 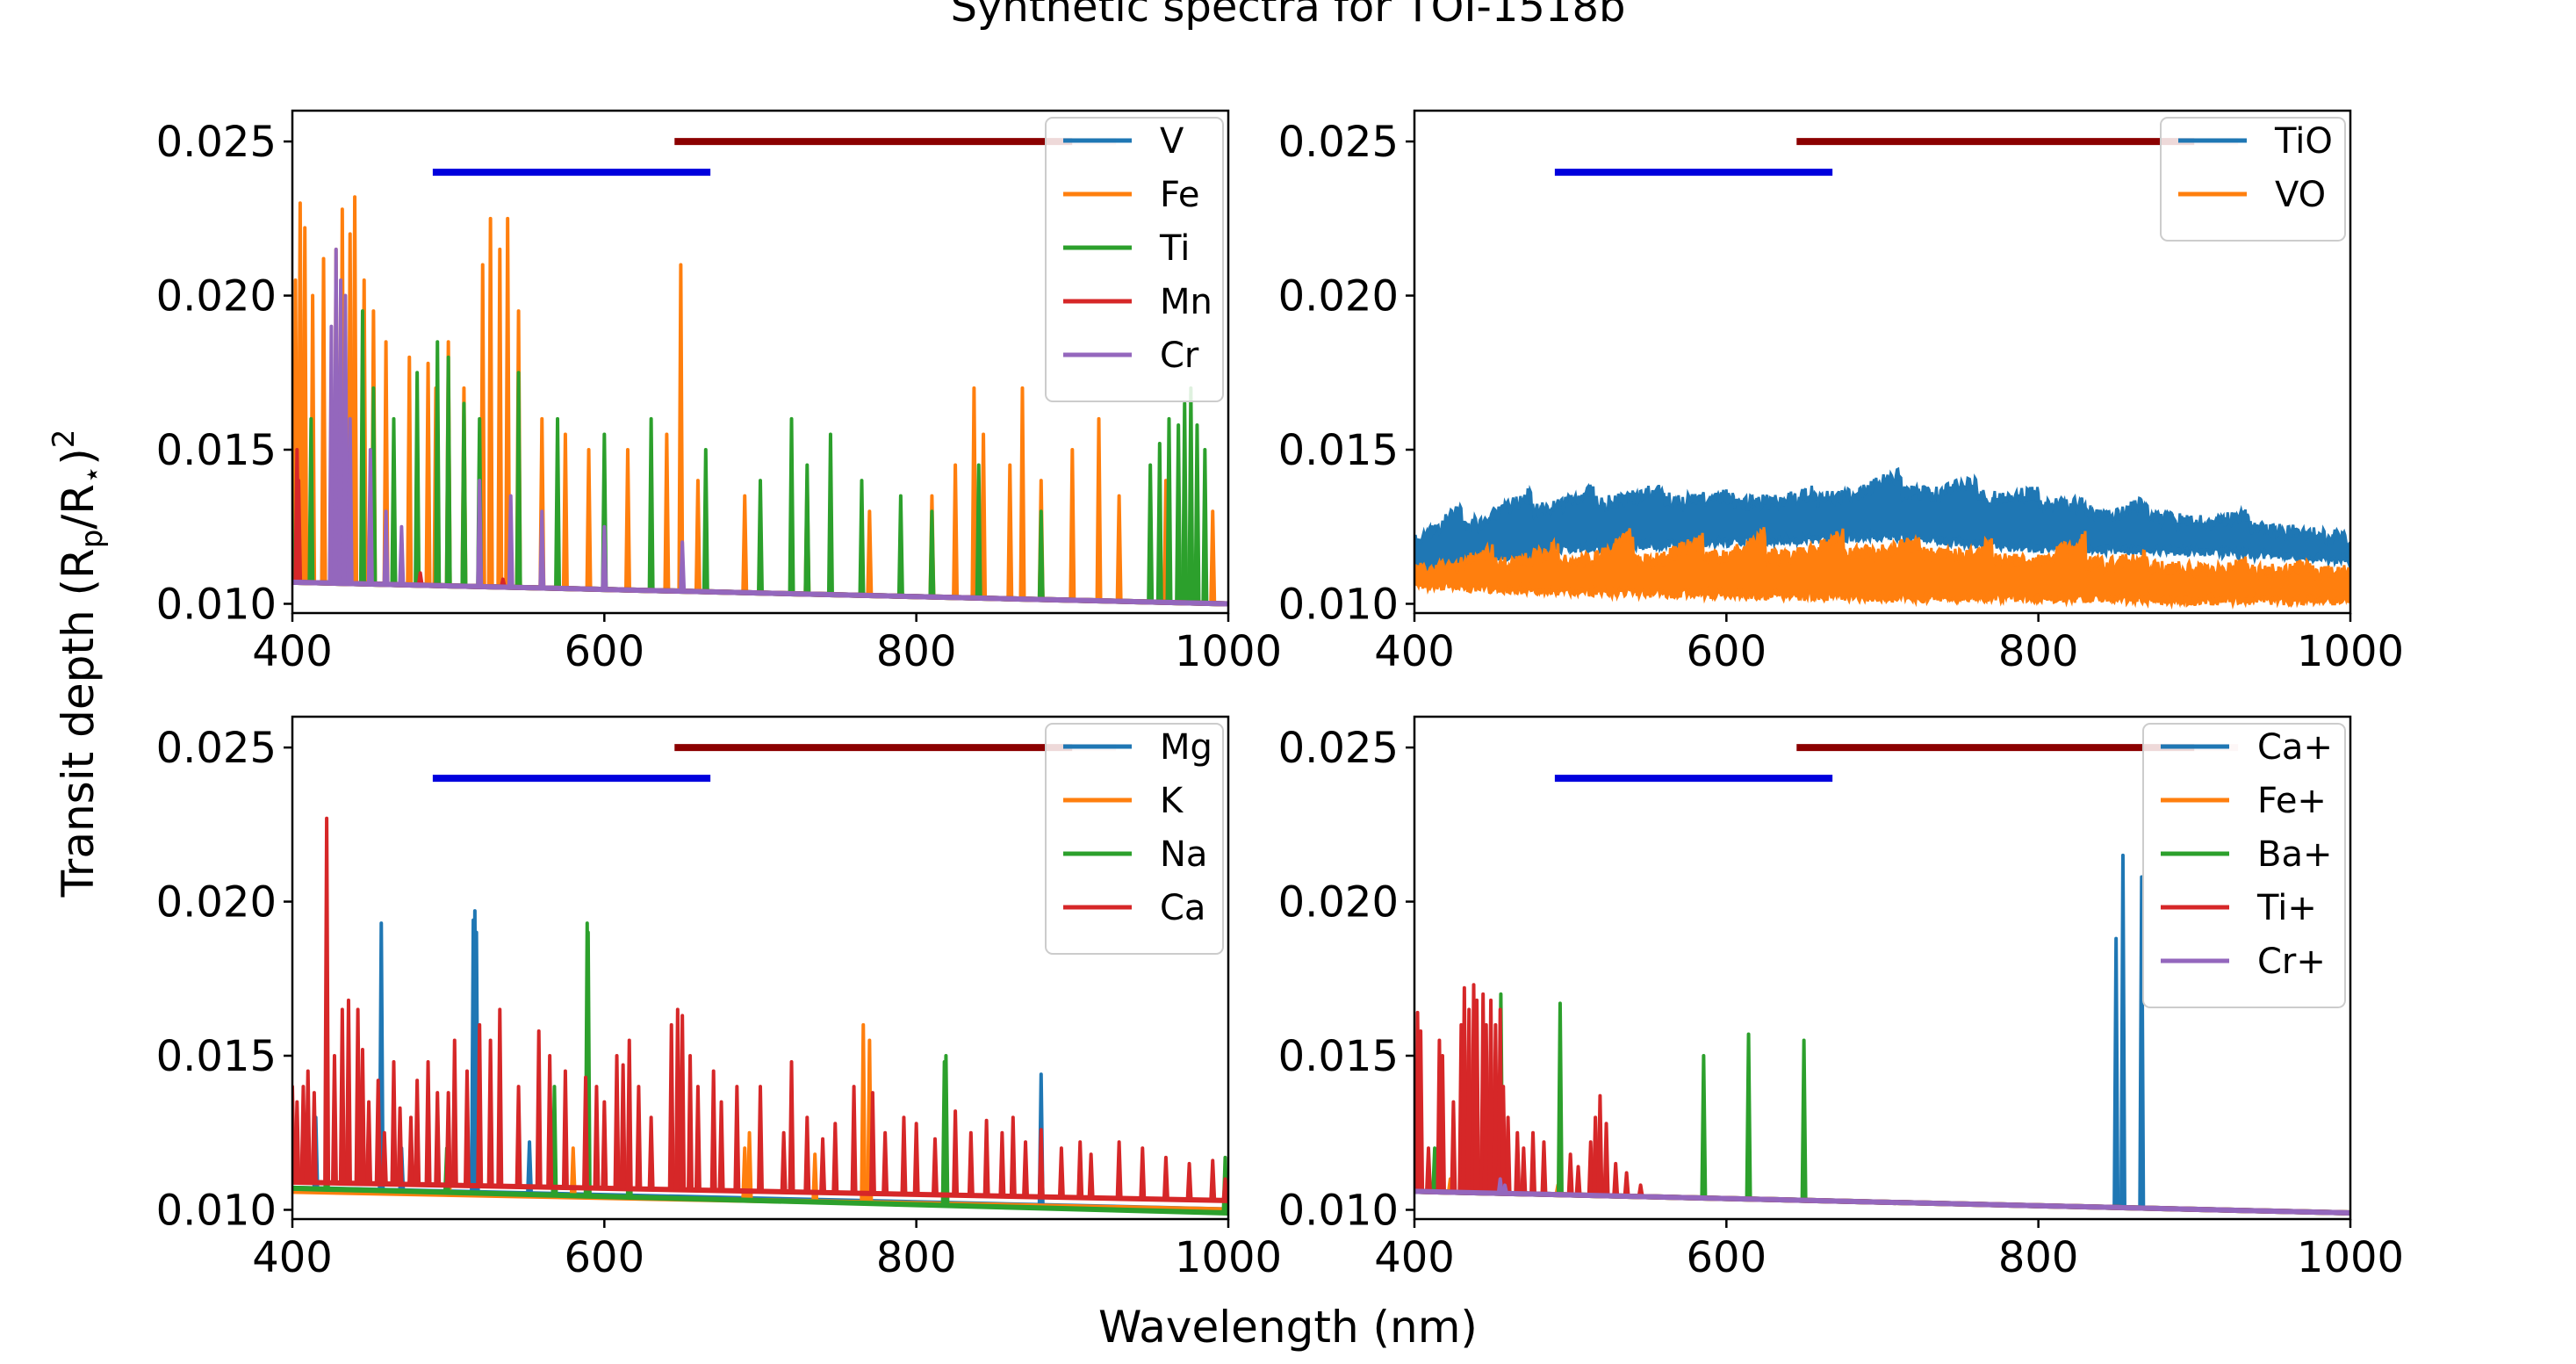 I want to click on legend-label-cr: Cr, so click(x=1179, y=356).